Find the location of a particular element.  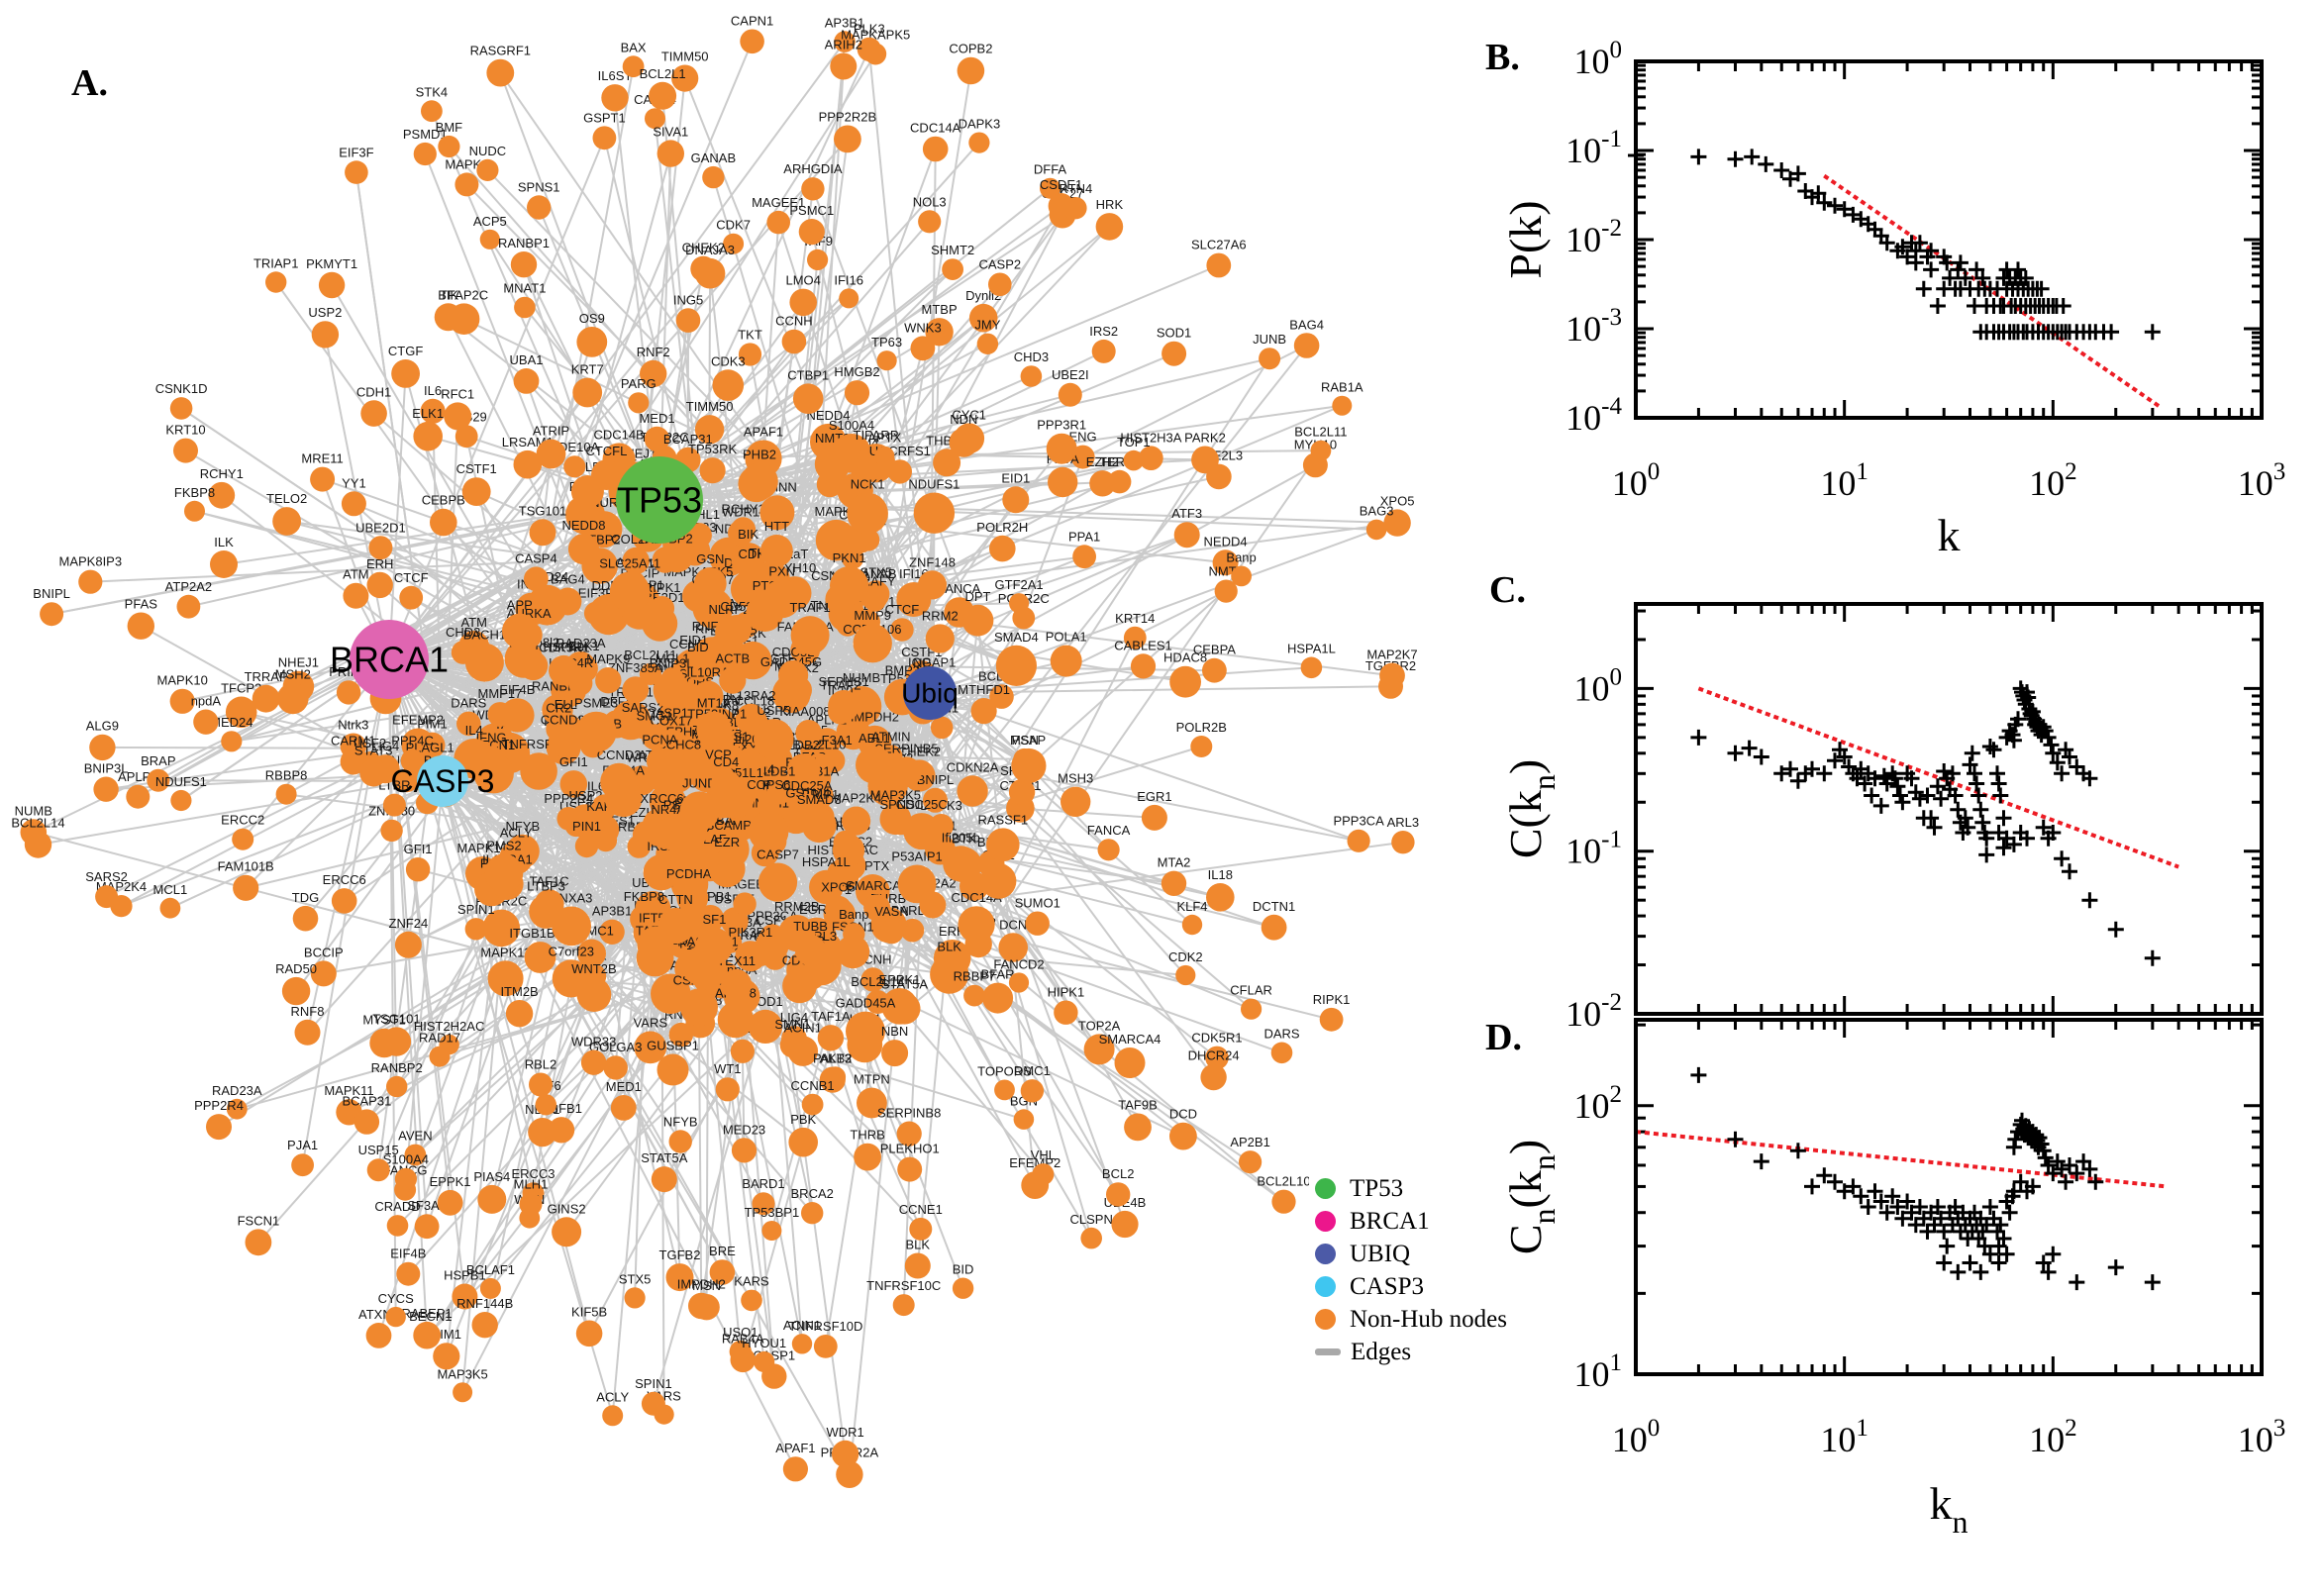

y-axis-label: C(kn) is located at coordinates (1531, 808).